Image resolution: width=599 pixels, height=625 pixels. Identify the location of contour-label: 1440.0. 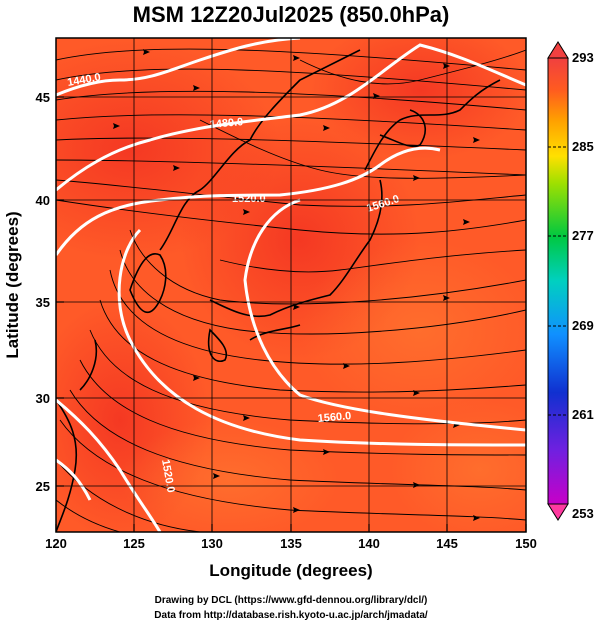
(83, 80).